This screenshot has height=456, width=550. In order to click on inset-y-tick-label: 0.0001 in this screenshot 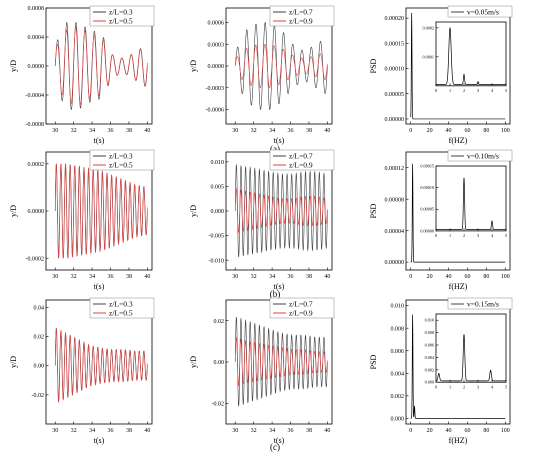, I will do `click(428, 56)`.